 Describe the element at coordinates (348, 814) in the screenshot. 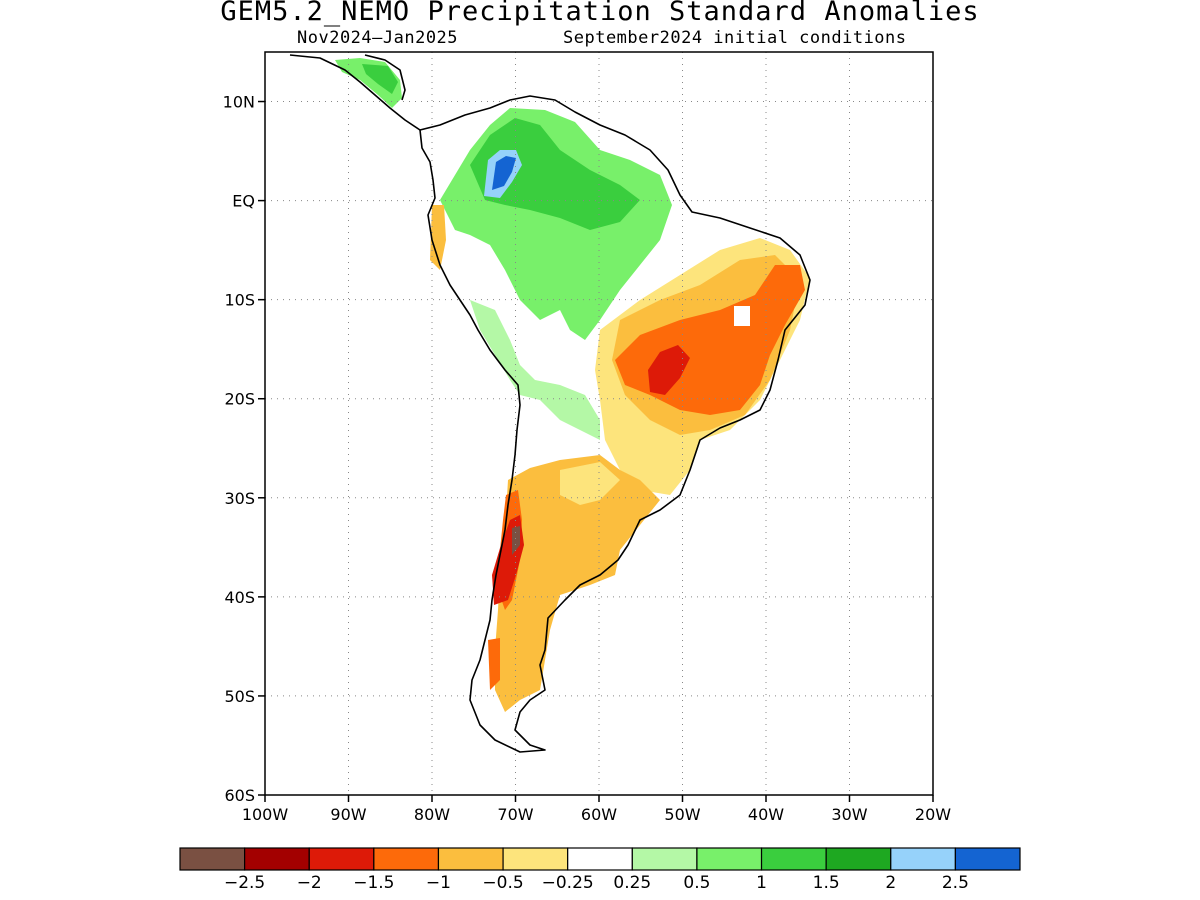

I see `lon-tick-label: 90W` at that location.